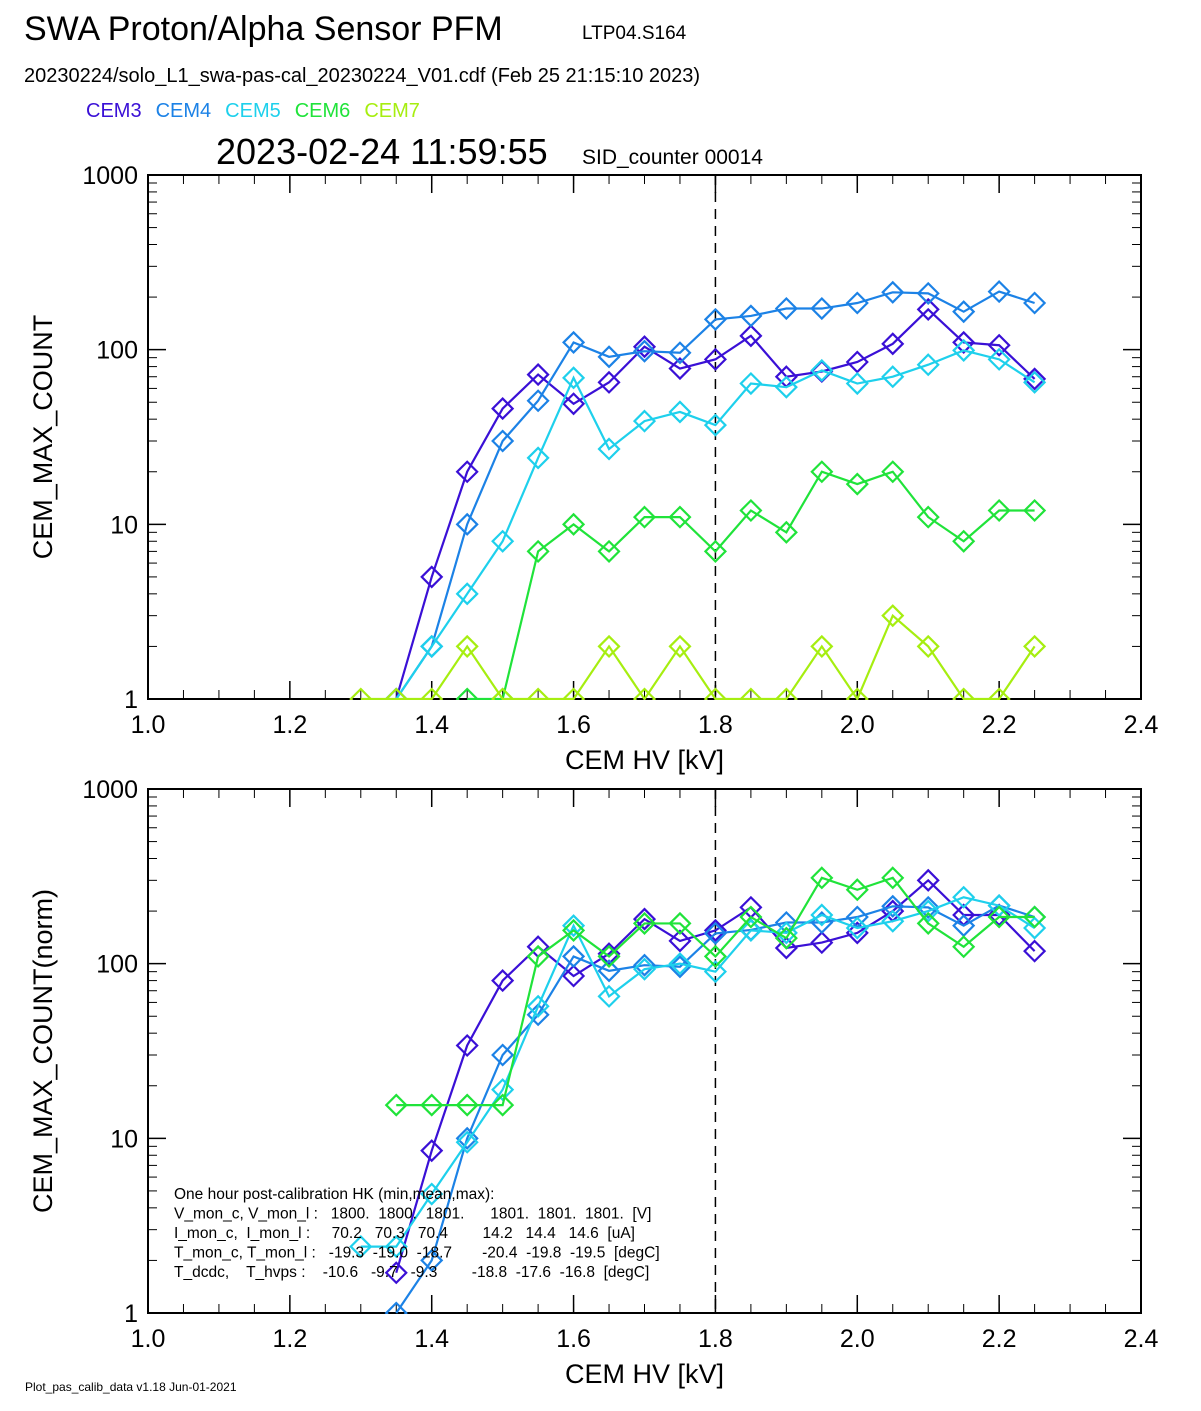 The image size is (1201, 1411). Describe the element at coordinates (751, 585) in the screenshot. I see `panel1-line-cem6` at that location.